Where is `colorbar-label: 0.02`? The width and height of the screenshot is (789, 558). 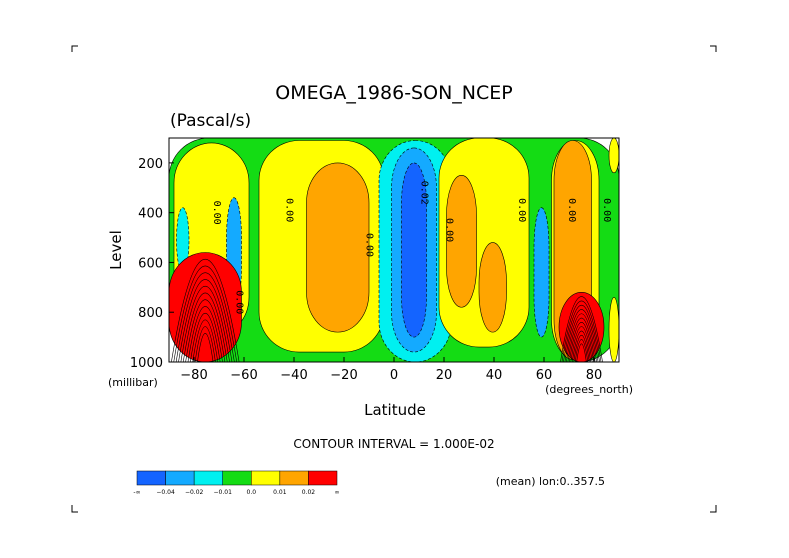 colorbar-label: 0.02 is located at coordinates (309, 492).